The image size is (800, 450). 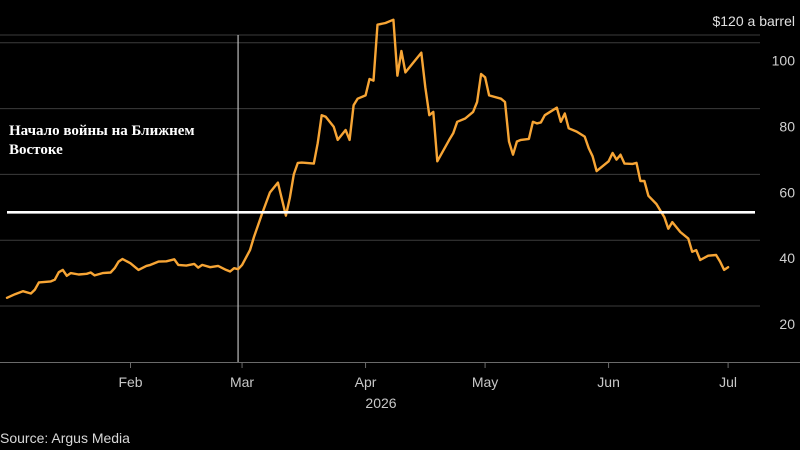 What do you see at coordinates (130, 382) in the screenshot?
I see `x-tick-label-feb: Feb` at bounding box center [130, 382].